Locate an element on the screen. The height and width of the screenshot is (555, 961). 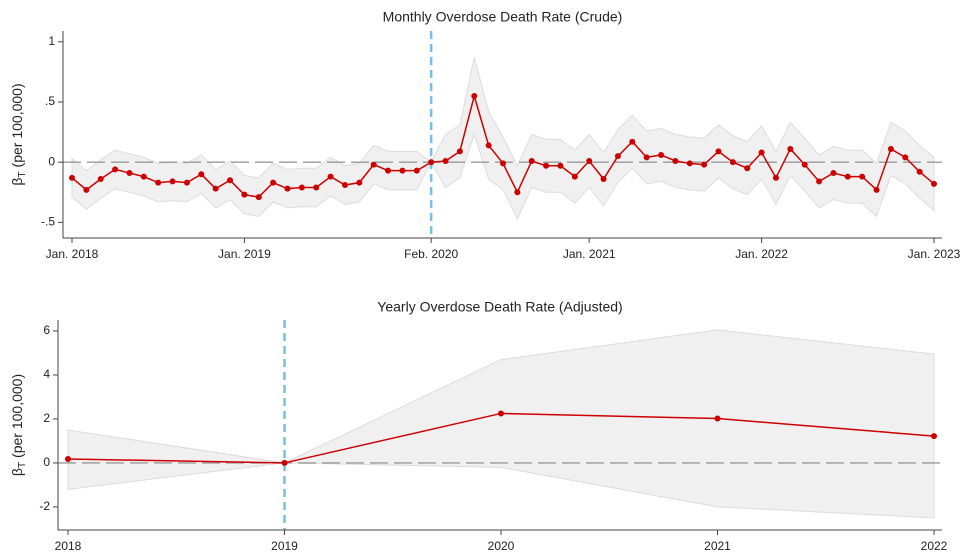
x-tick-label: 2019 is located at coordinates (284, 546).